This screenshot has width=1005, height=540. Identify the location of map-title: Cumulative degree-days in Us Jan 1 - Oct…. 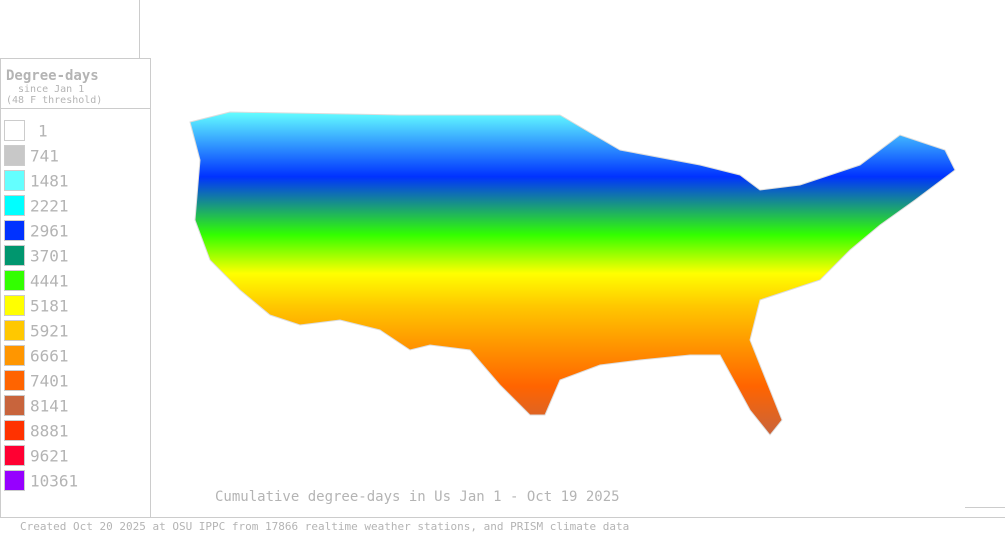
(417, 497).